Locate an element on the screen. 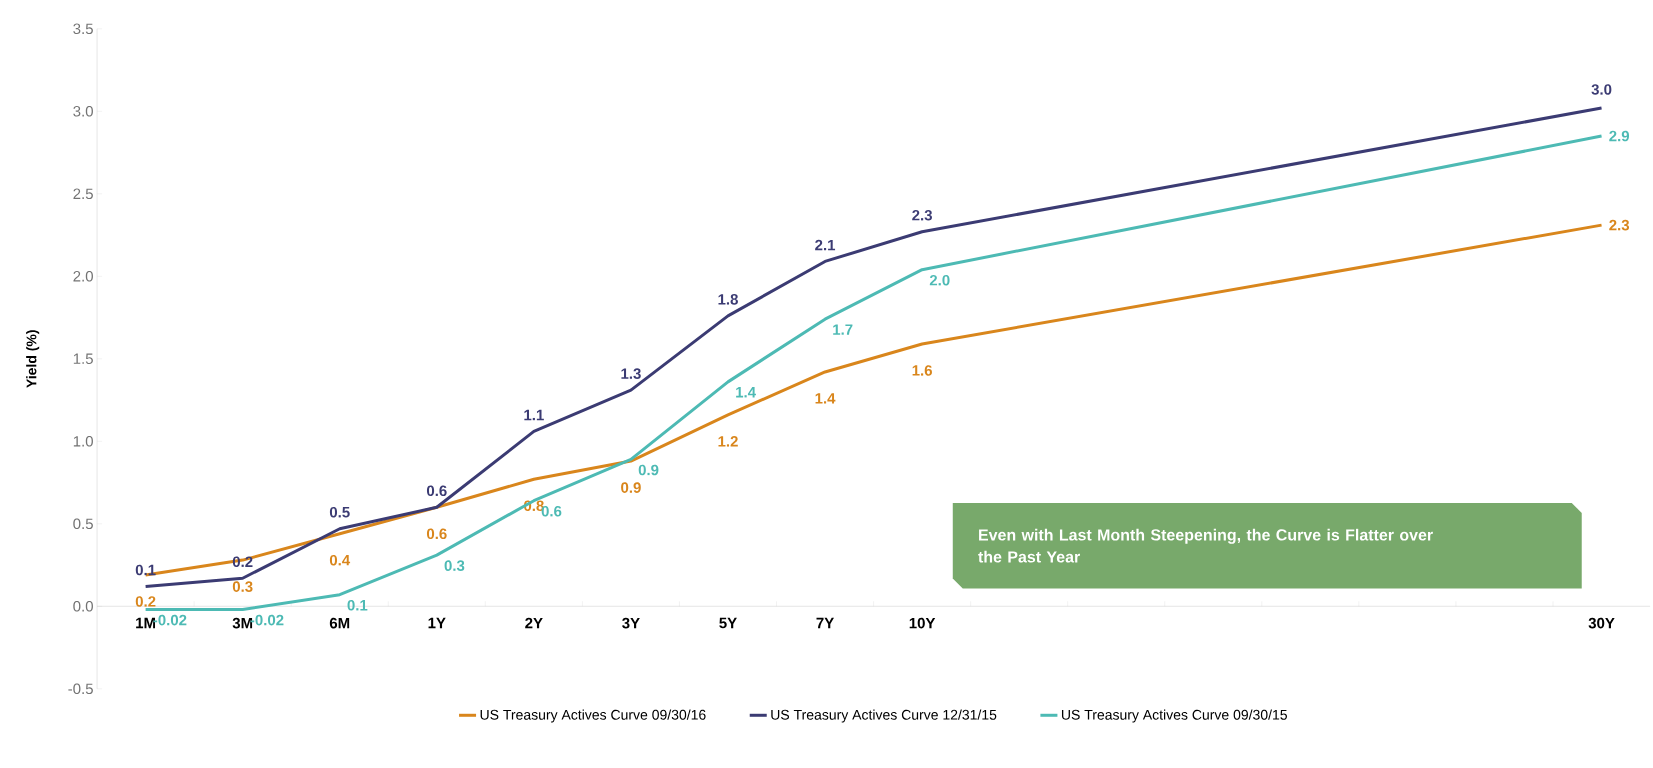  data-label: 1.2 is located at coordinates (728, 441).